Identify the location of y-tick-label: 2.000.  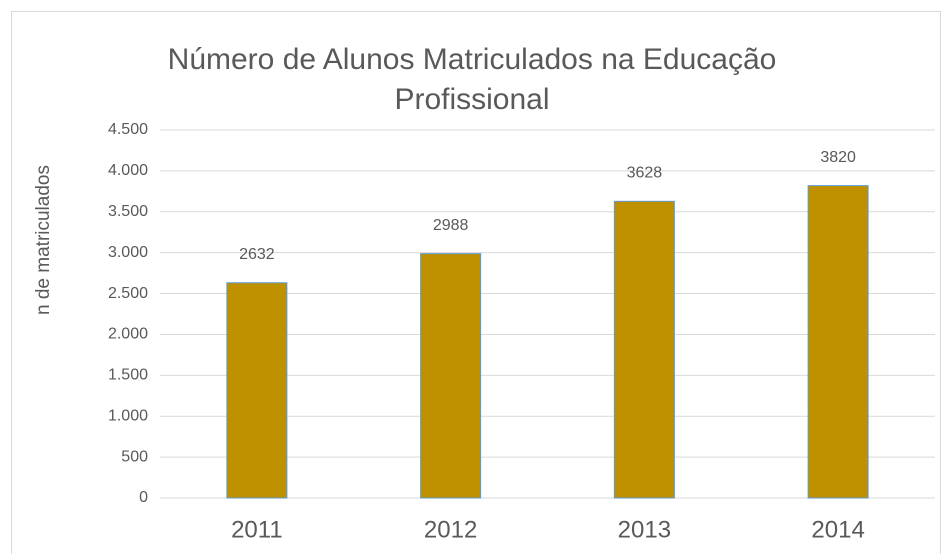
(128, 334).